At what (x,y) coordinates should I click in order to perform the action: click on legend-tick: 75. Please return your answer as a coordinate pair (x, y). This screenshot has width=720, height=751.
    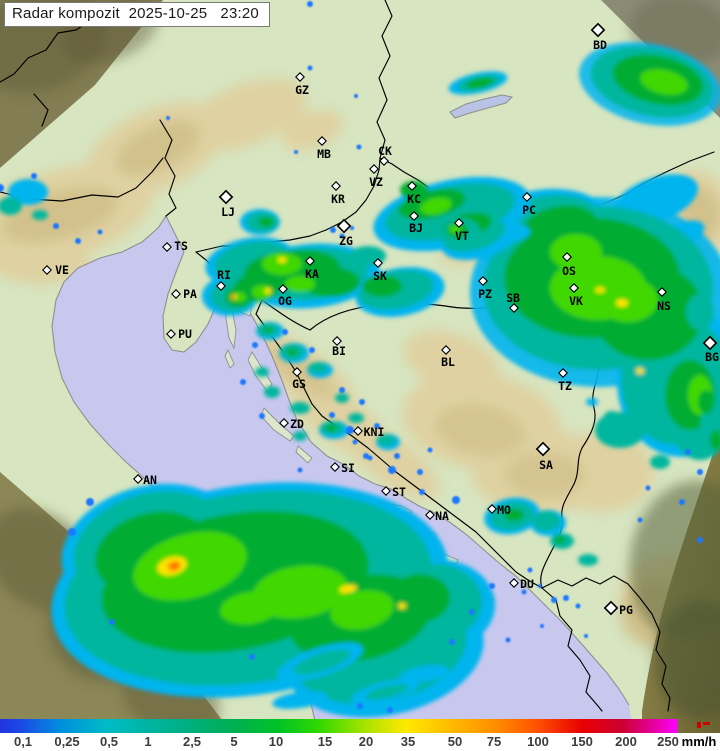
    Looking at the image, I should click on (494, 741).